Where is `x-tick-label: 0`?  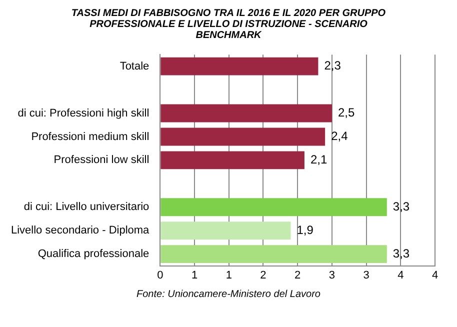 x-tick-label: 0 is located at coordinates (160, 275).